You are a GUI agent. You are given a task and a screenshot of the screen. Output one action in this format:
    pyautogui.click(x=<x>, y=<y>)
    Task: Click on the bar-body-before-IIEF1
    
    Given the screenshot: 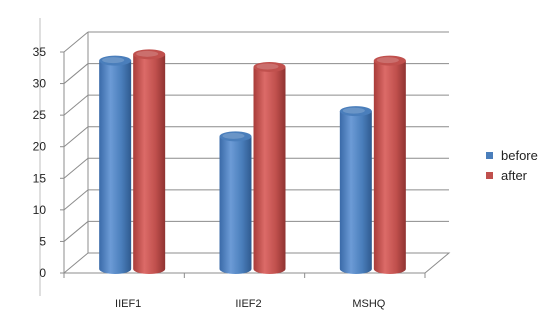 What is the action you would take?
    pyautogui.click(x=115, y=167)
    